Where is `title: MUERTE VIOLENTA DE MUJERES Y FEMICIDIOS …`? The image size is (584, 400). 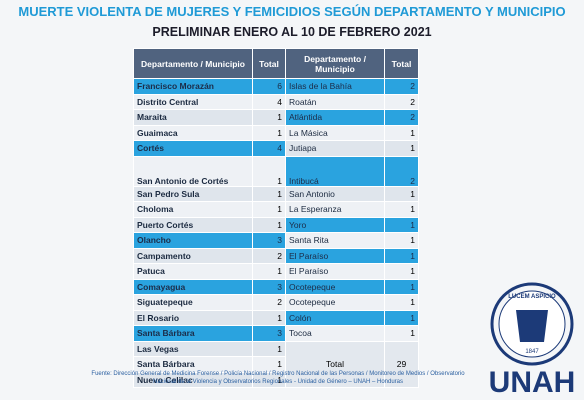
title: MUERTE VIOLENTA DE MUJERES Y FEMICIDIOS … is located at coordinates (292, 11).